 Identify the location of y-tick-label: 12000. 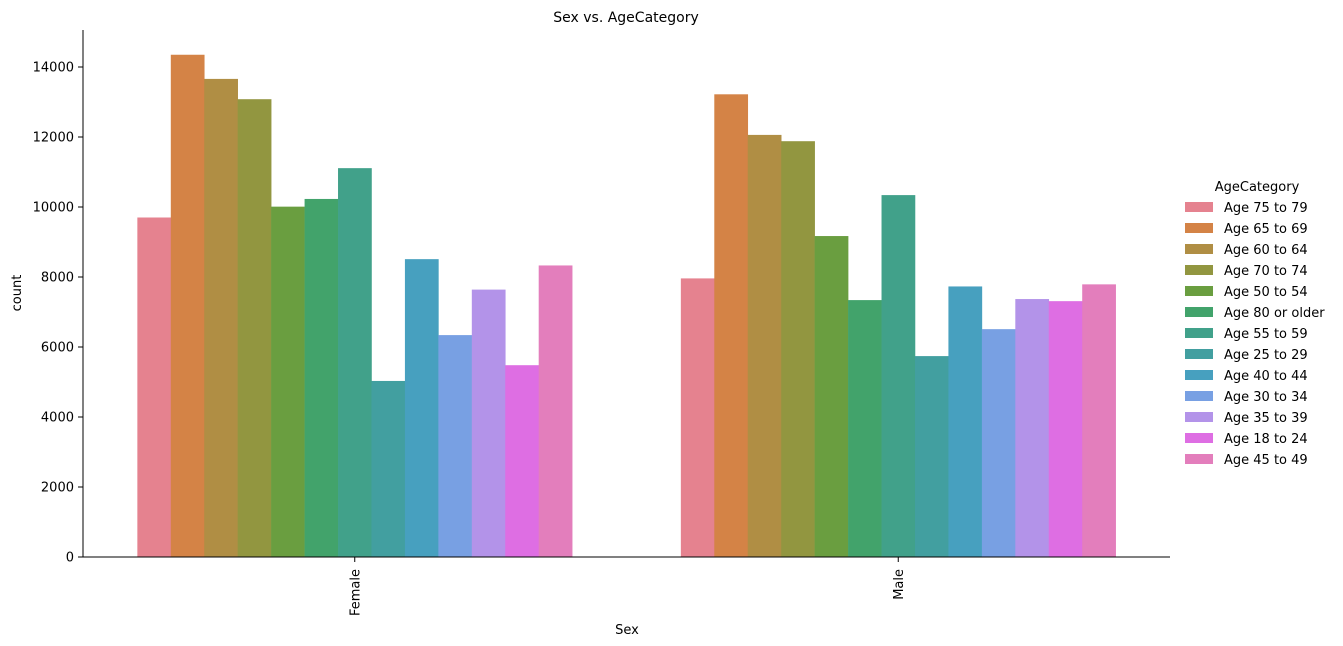
(53, 138).